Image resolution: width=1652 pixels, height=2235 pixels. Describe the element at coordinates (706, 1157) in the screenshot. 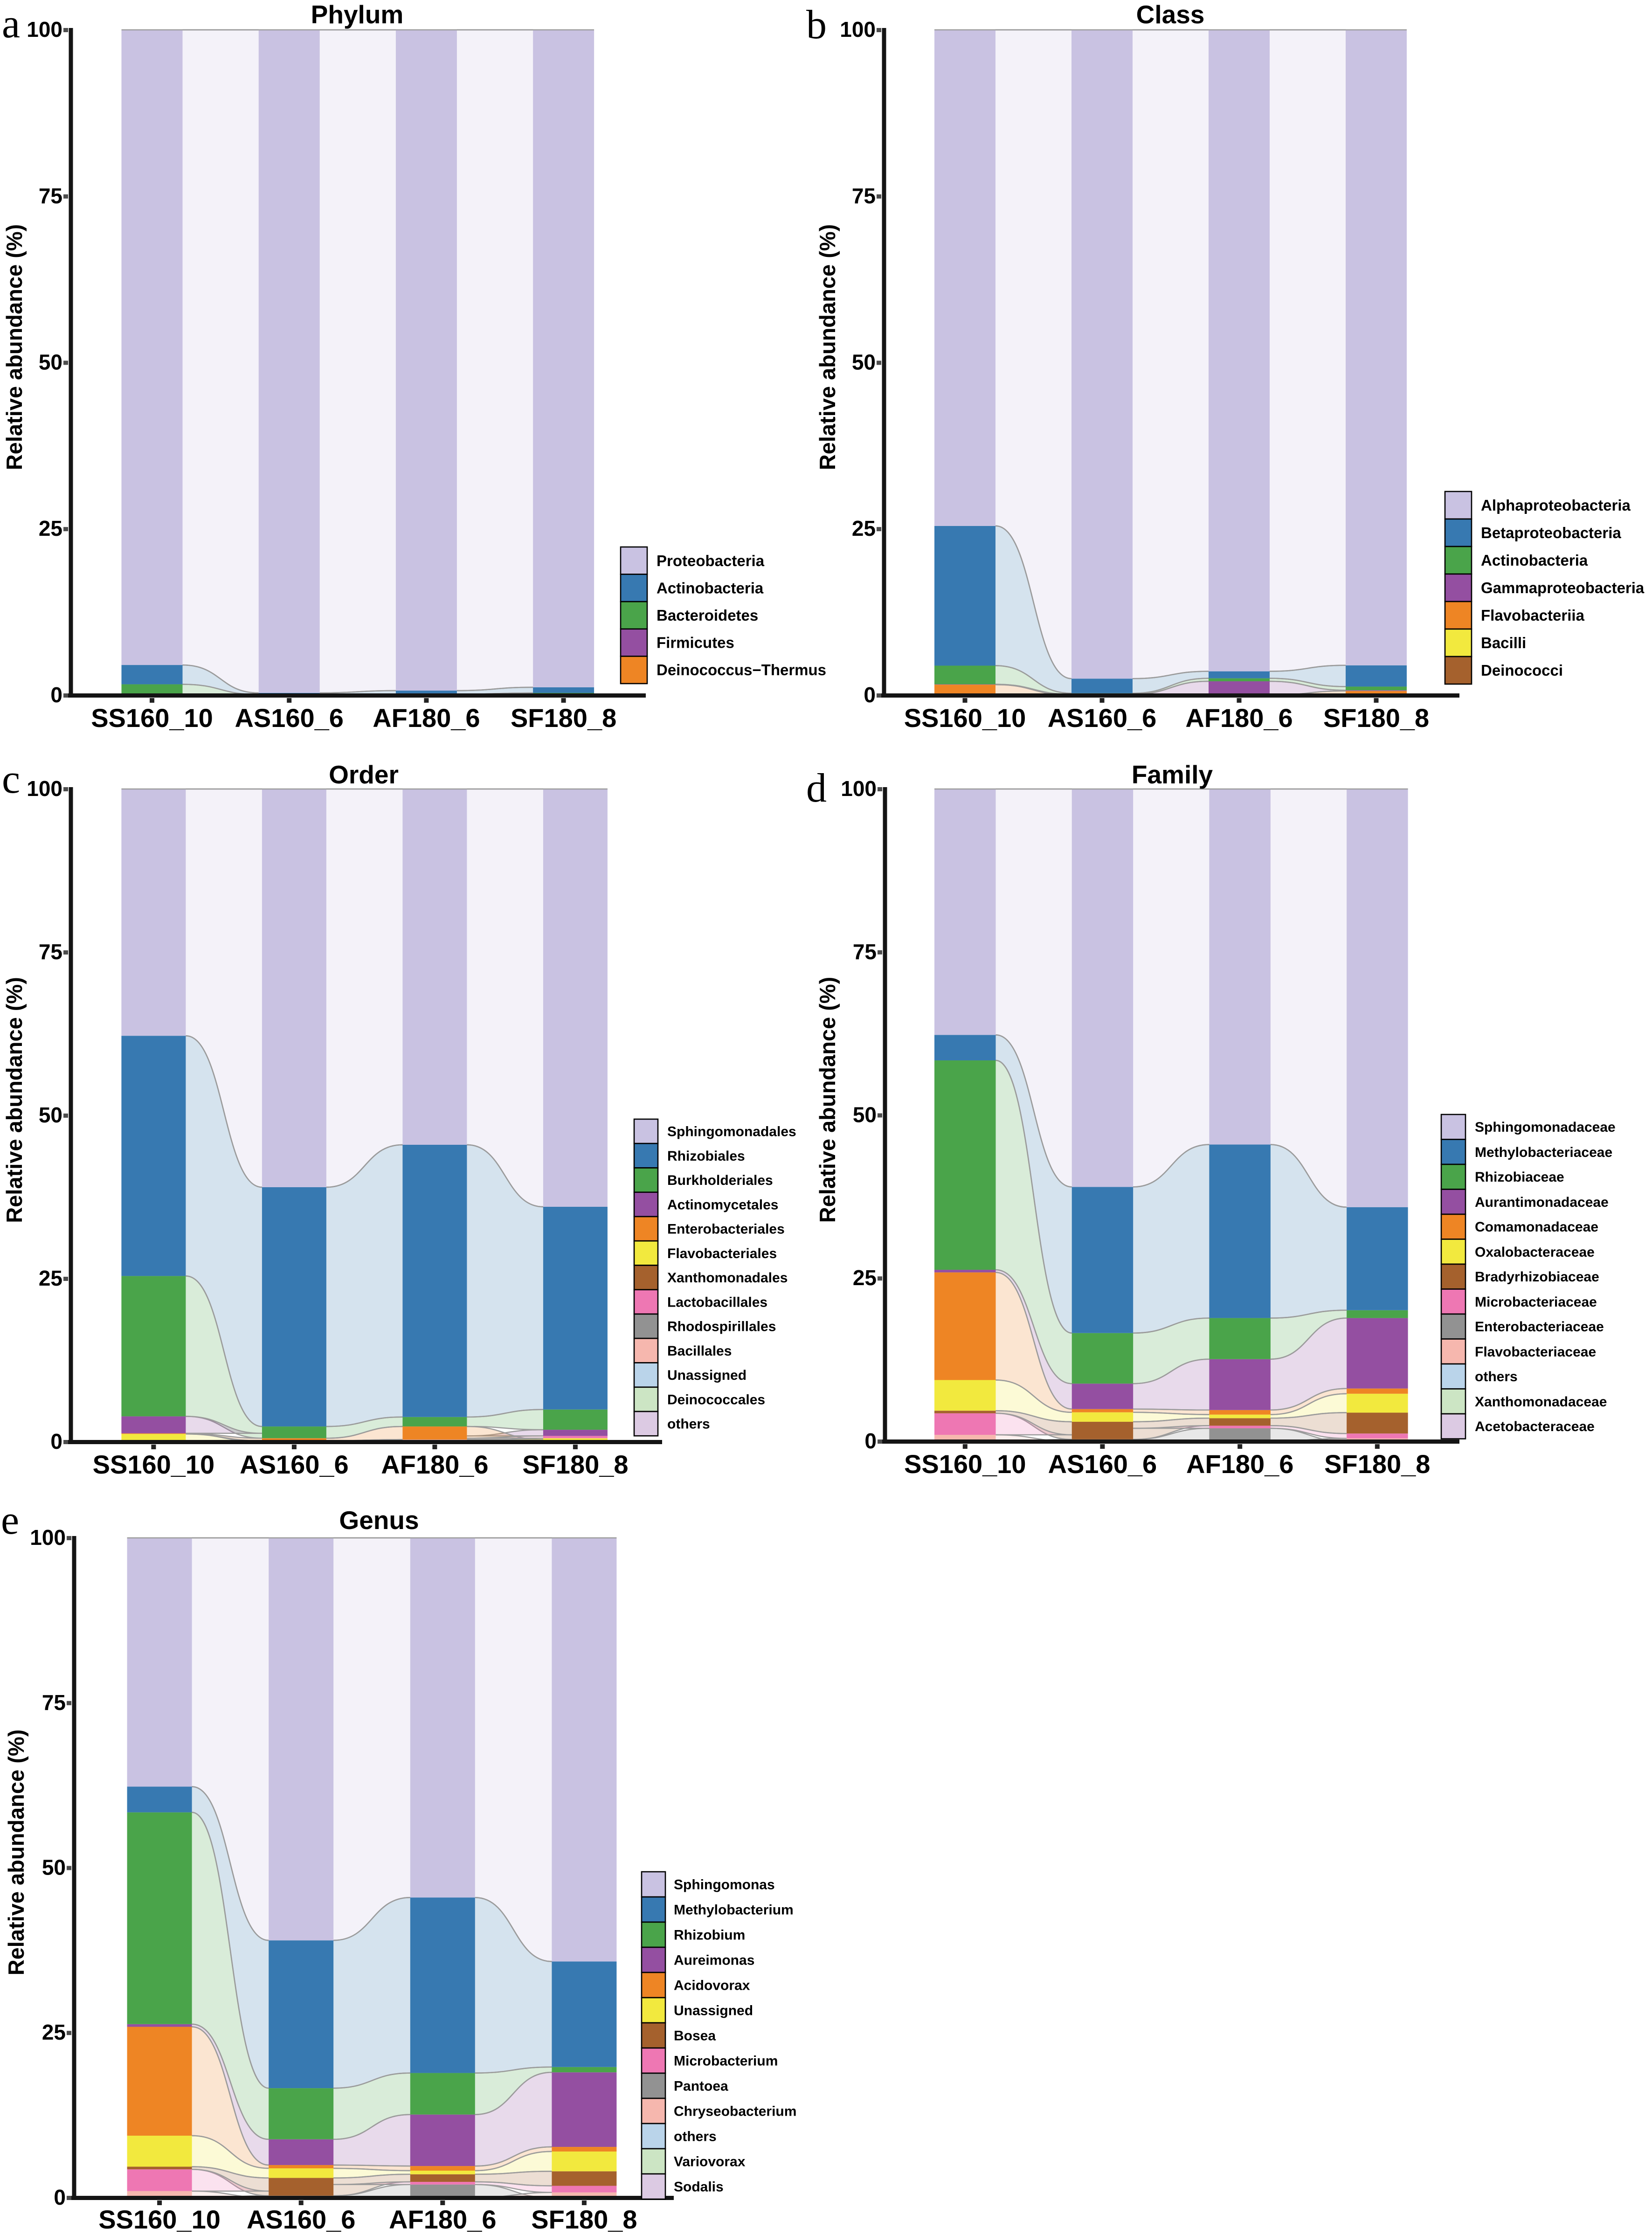

I see `svg-text: Rhizobiales` at that location.